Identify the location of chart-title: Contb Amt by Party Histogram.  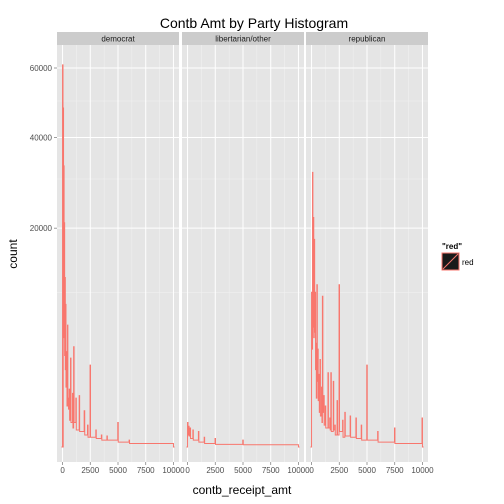
(254, 23).